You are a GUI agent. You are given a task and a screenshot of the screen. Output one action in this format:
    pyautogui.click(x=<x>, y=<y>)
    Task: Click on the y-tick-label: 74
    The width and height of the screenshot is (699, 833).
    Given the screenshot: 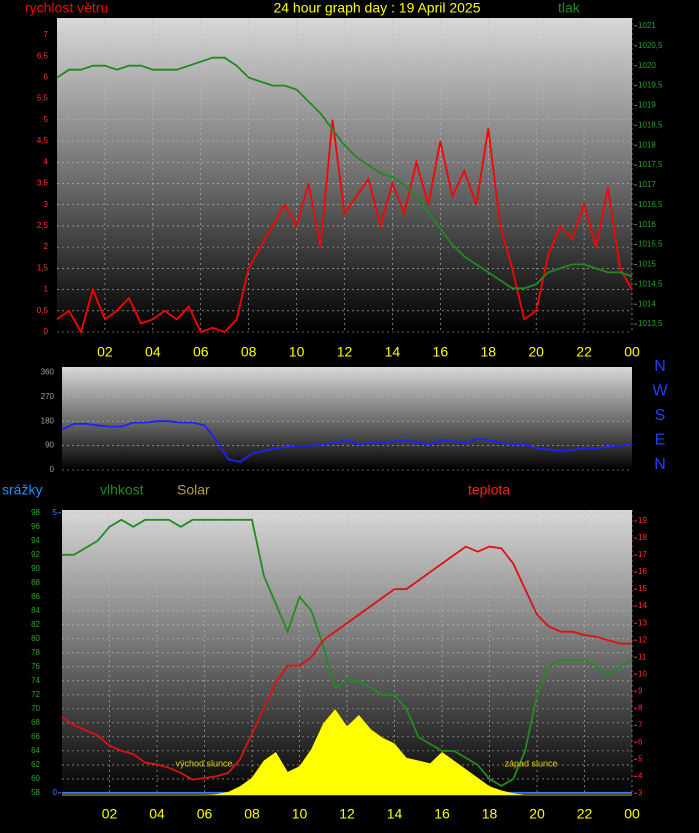 What is the action you would take?
    pyautogui.click(x=35, y=680)
    